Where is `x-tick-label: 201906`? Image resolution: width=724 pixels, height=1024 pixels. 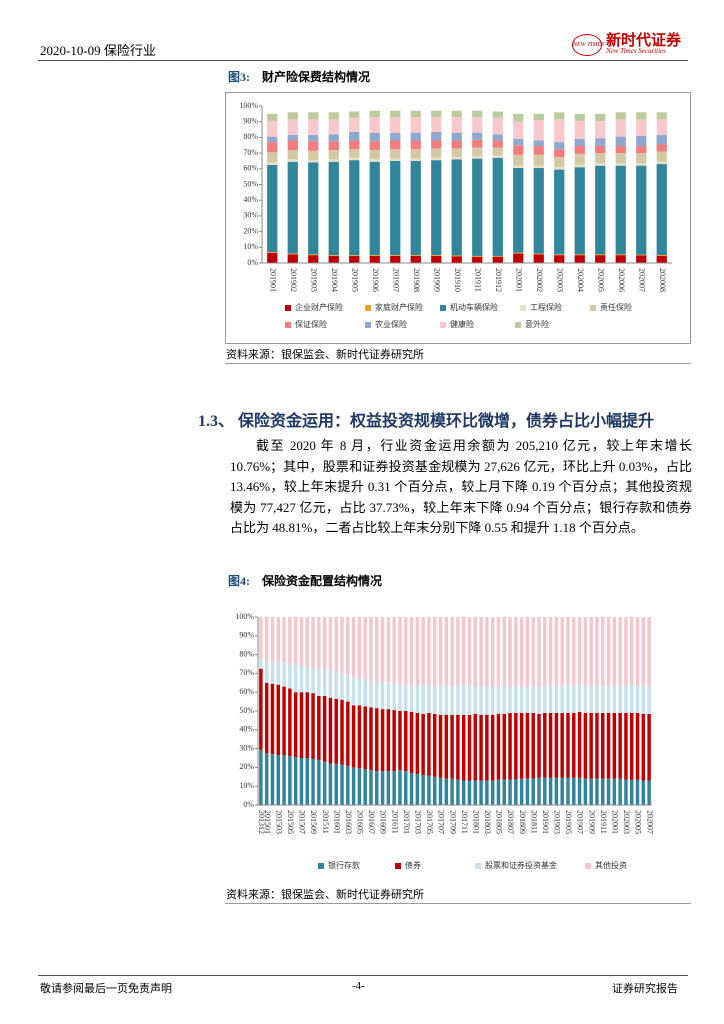
x-tick-label: 201906 is located at coordinates (375, 280).